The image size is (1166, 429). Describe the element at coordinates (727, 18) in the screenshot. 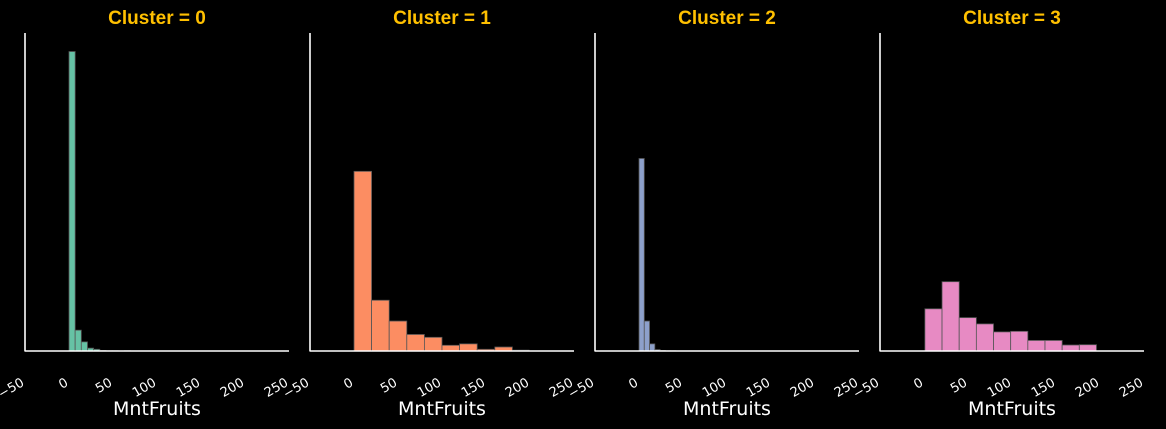

I see `panel-title: Cluster = 2` at that location.